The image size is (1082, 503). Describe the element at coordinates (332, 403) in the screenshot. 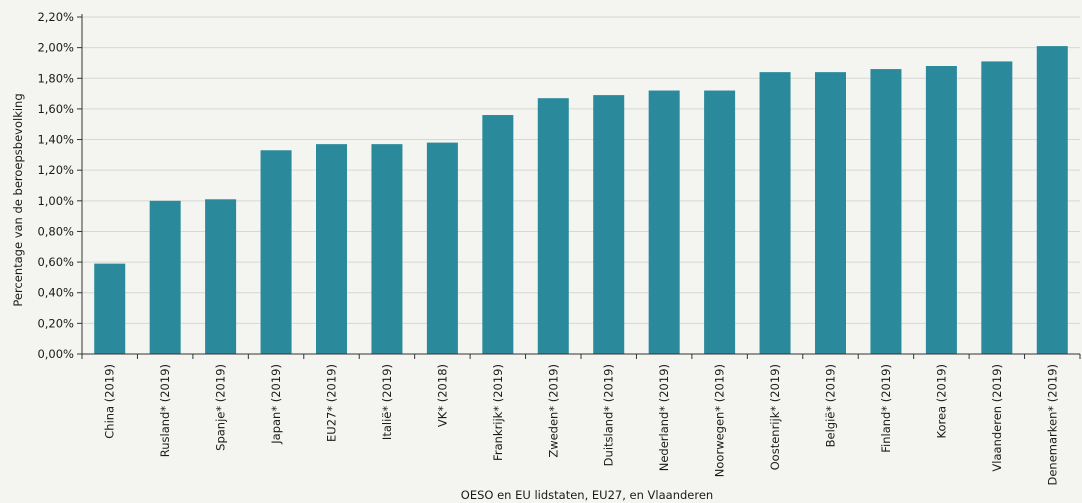

I see `x-category-label: EU27* (2019)` at that location.